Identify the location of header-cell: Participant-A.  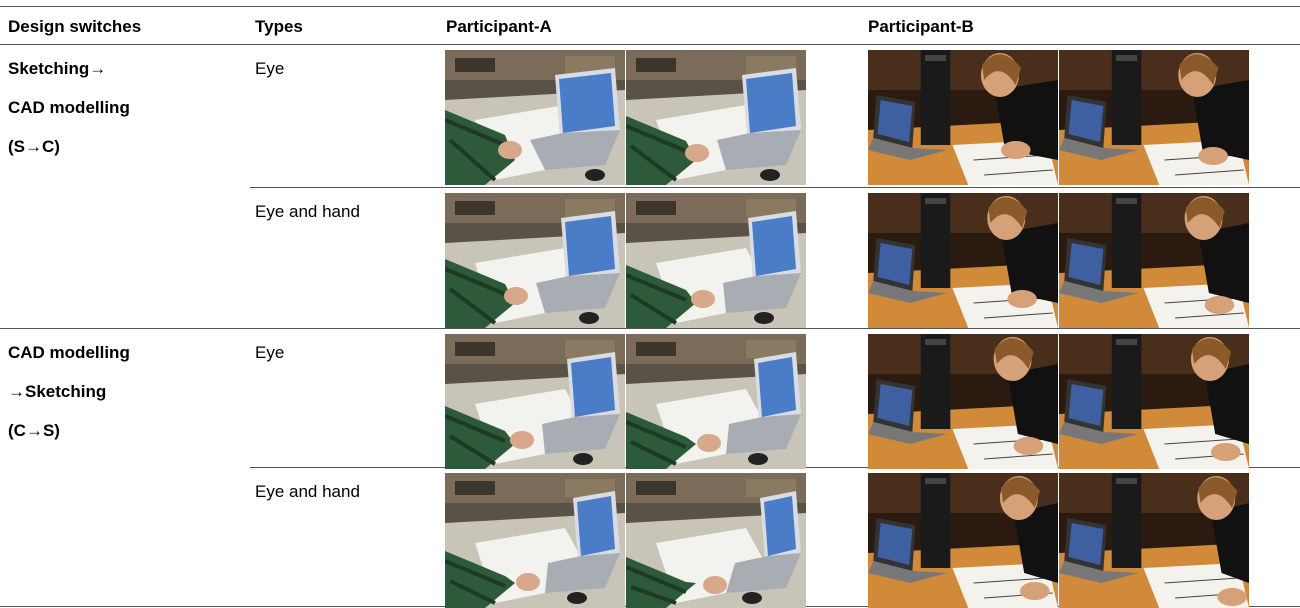
(499, 26).